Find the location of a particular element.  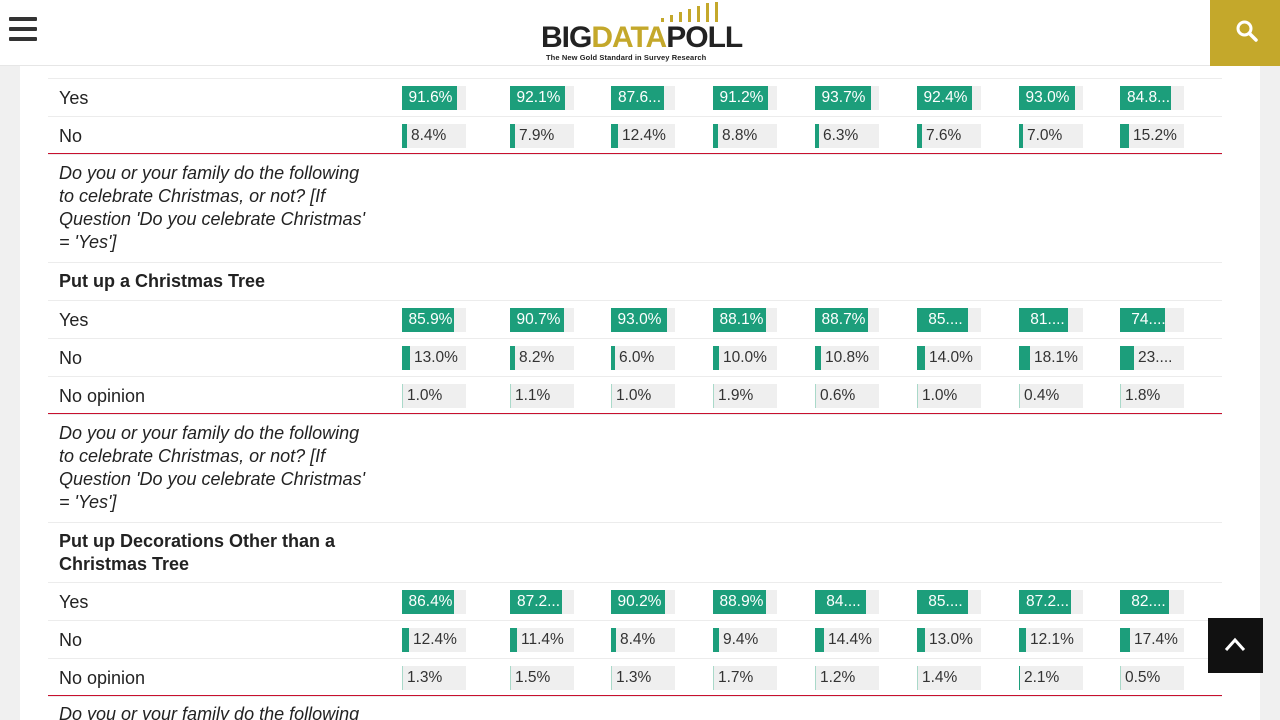

percent-cell: 93.7% is located at coordinates (847, 98).